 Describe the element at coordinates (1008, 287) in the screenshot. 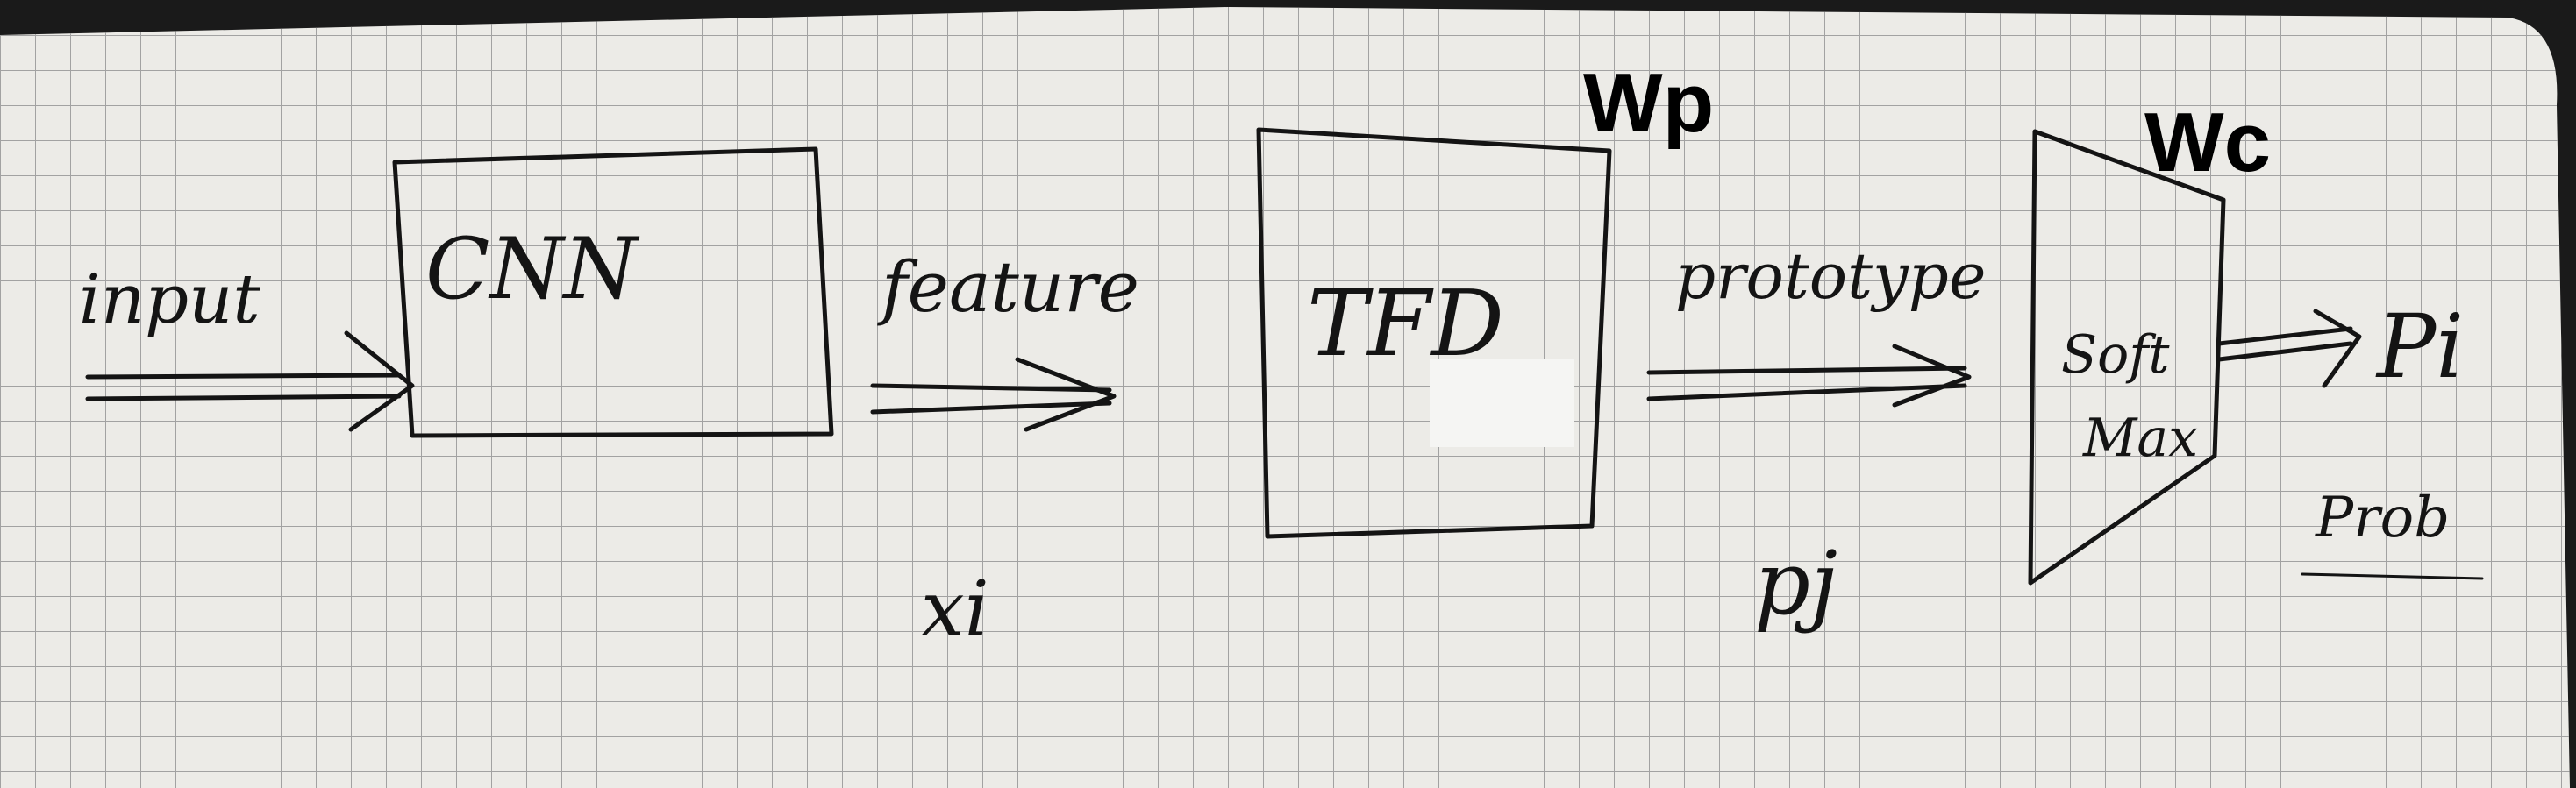

I see `feature-label: feature` at that location.